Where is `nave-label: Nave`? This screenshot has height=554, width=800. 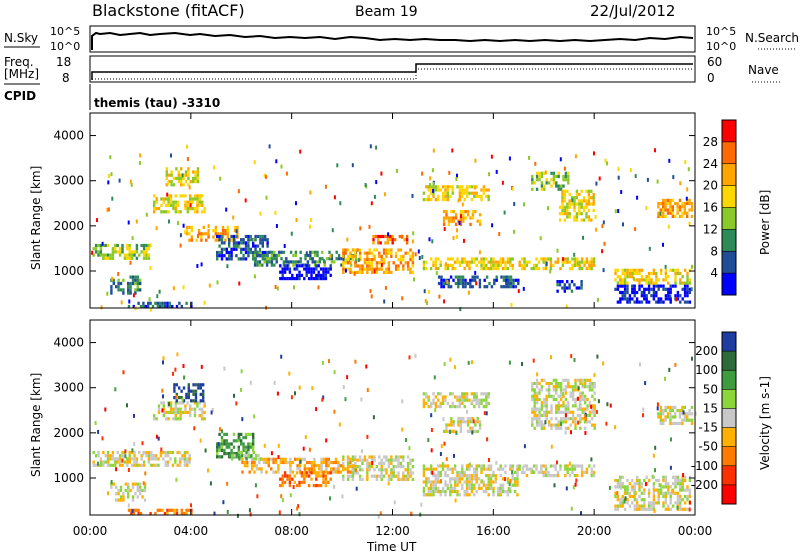 nave-label: Nave is located at coordinates (763, 70).